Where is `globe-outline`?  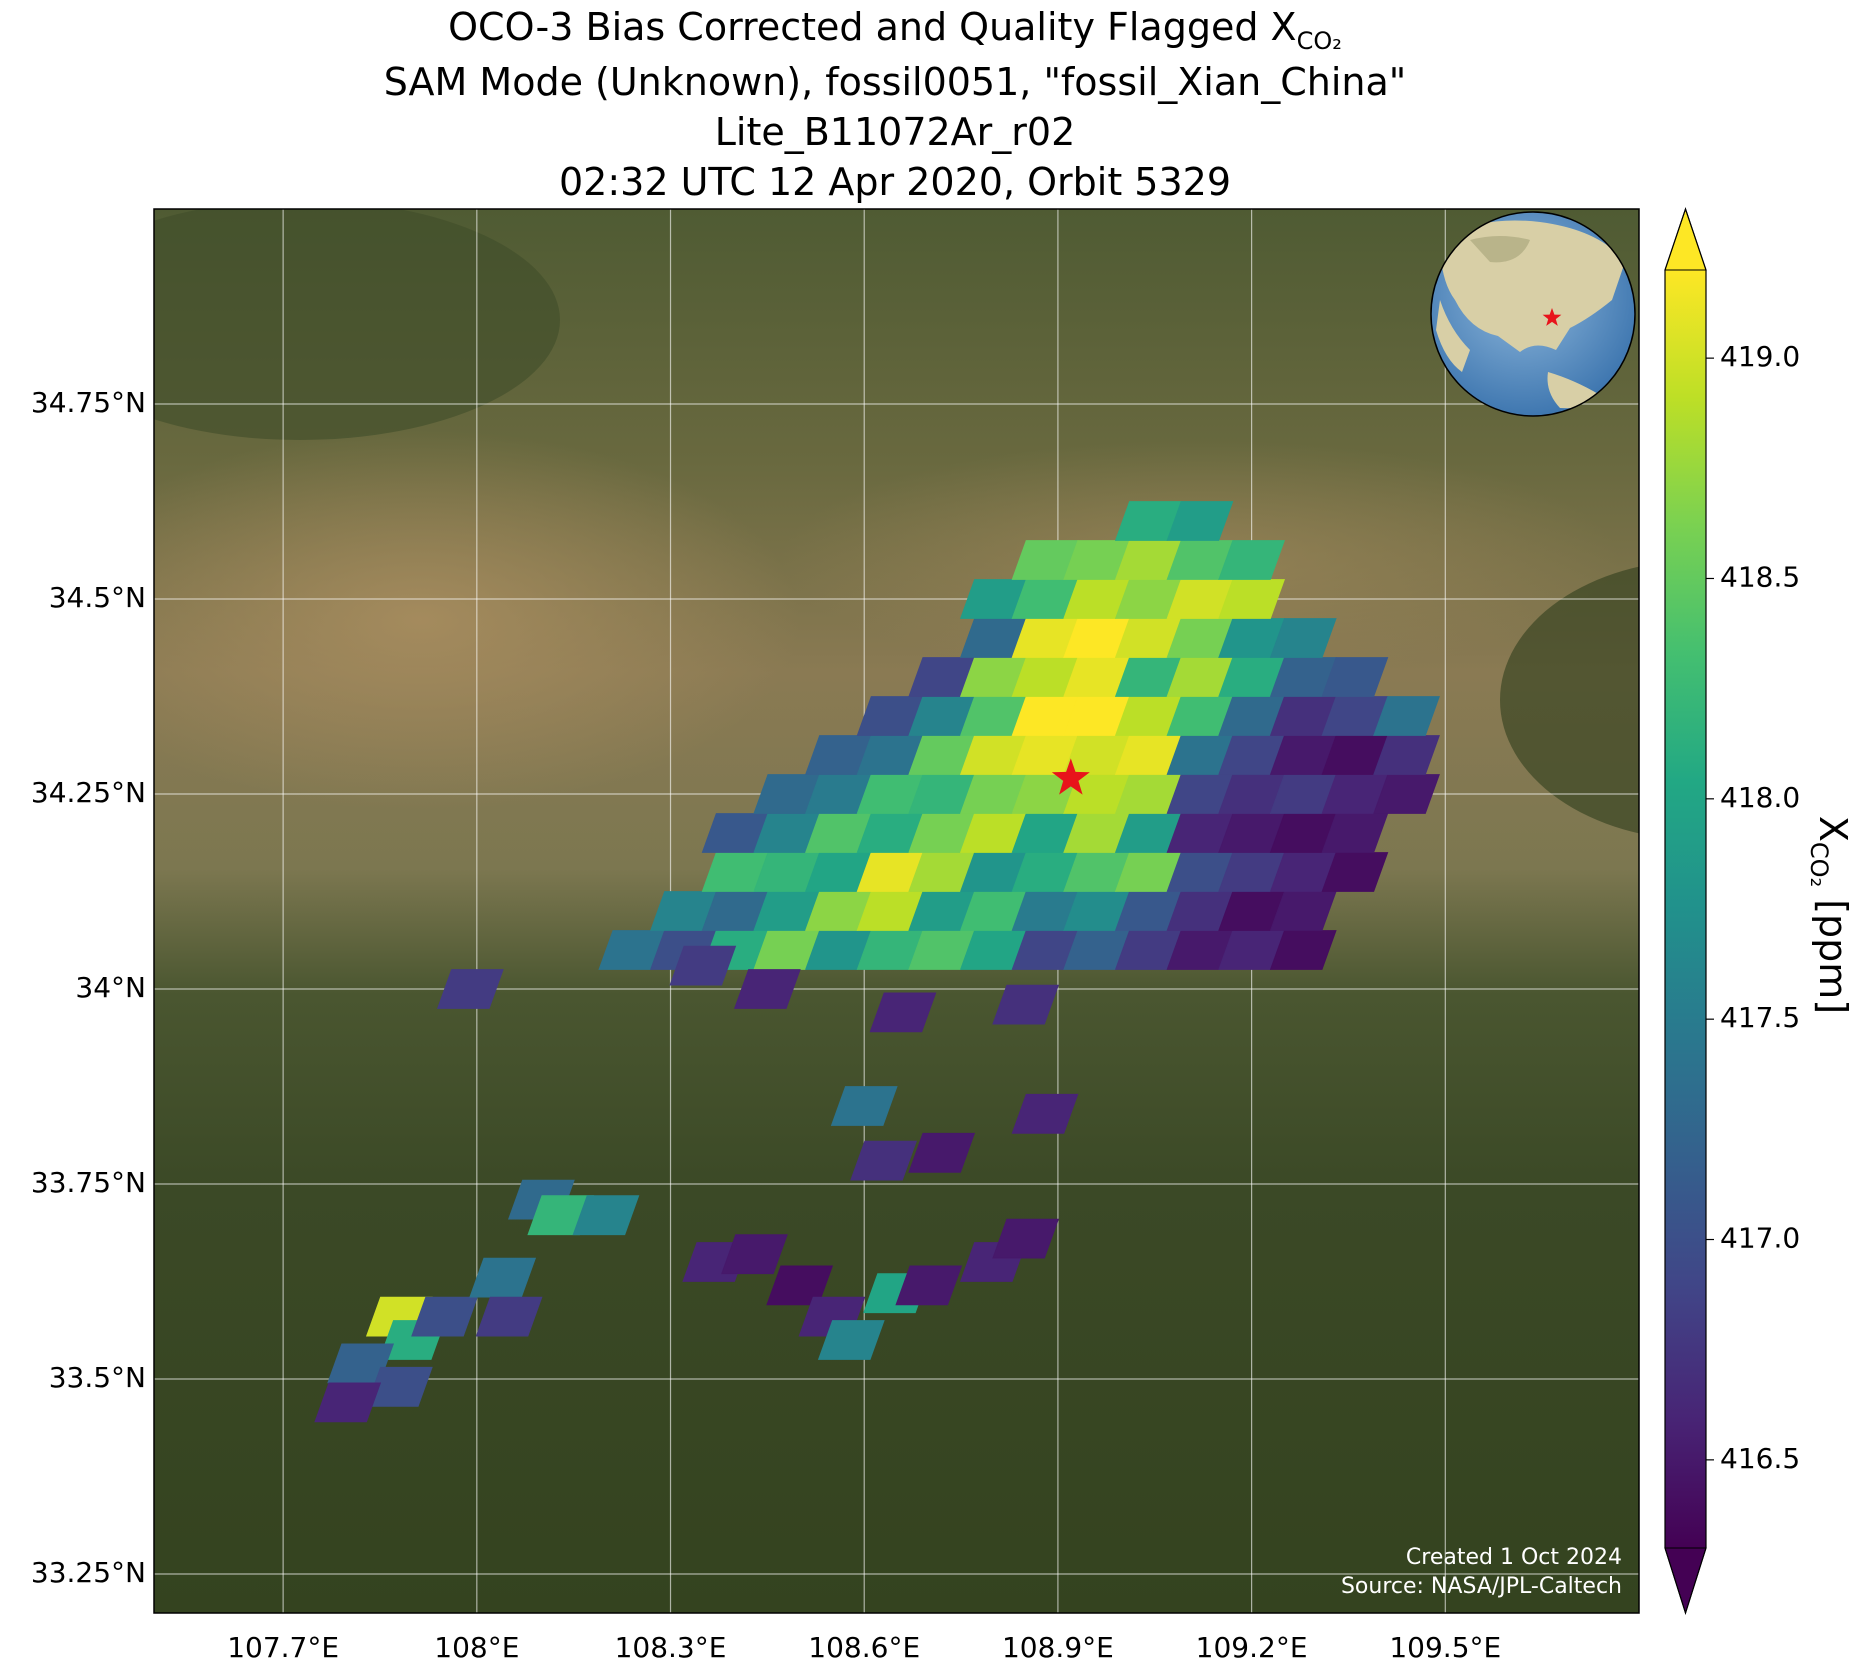
globe-outline is located at coordinates (1533, 314).